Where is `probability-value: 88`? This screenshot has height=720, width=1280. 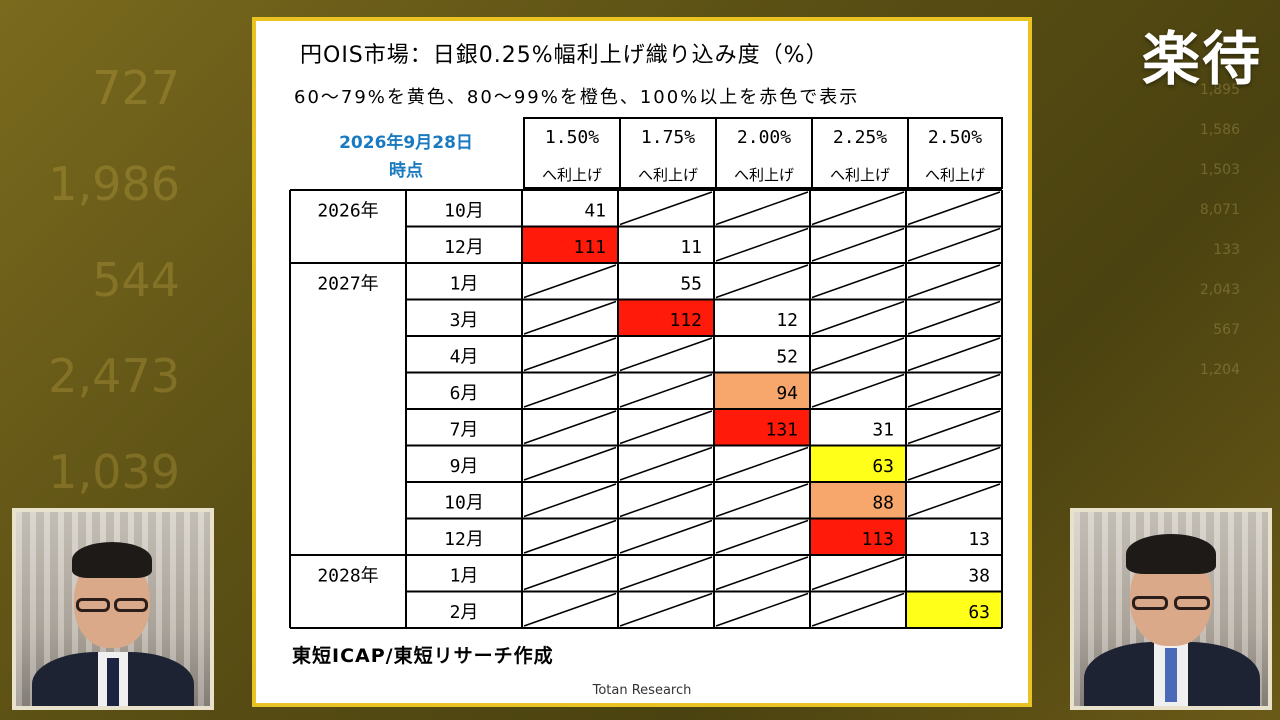 probability-value: 88 is located at coordinates (883, 503).